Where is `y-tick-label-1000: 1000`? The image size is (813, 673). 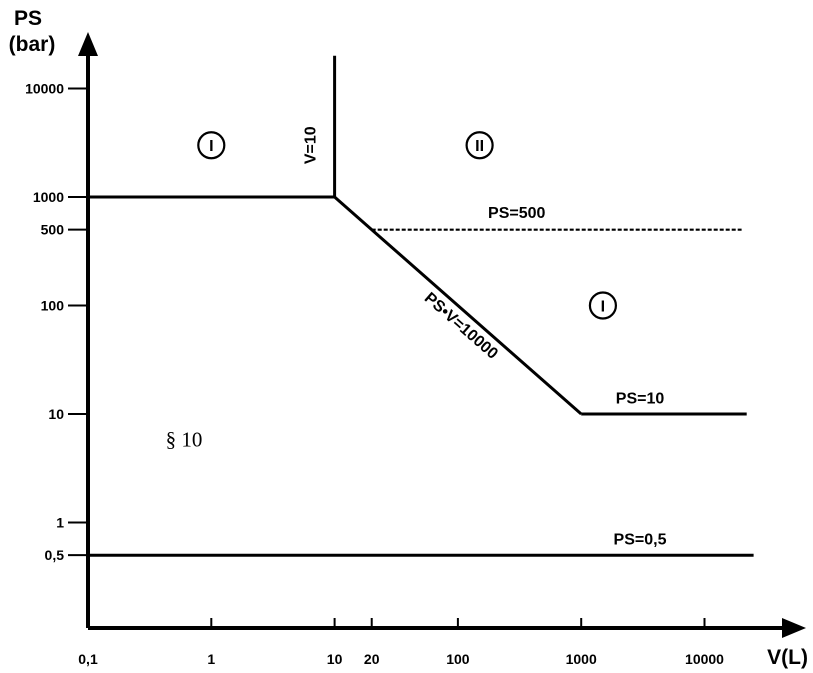 y-tick-label-1000: 1000 is located at coordinates (48, 197).